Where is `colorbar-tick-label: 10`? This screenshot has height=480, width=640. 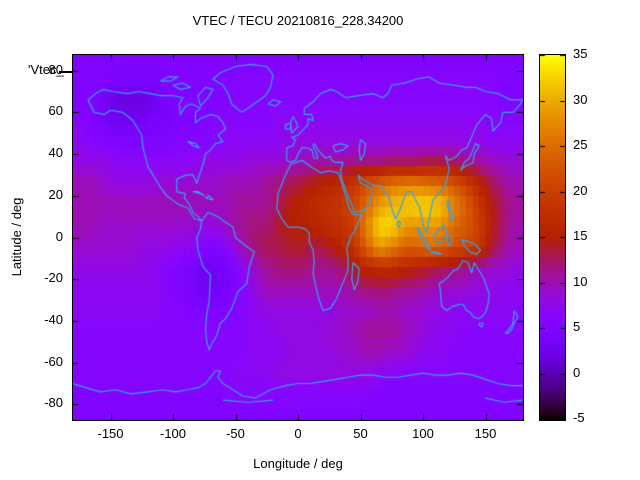 colorbar-tick-label: 10 is located at coordinates (580, 281).